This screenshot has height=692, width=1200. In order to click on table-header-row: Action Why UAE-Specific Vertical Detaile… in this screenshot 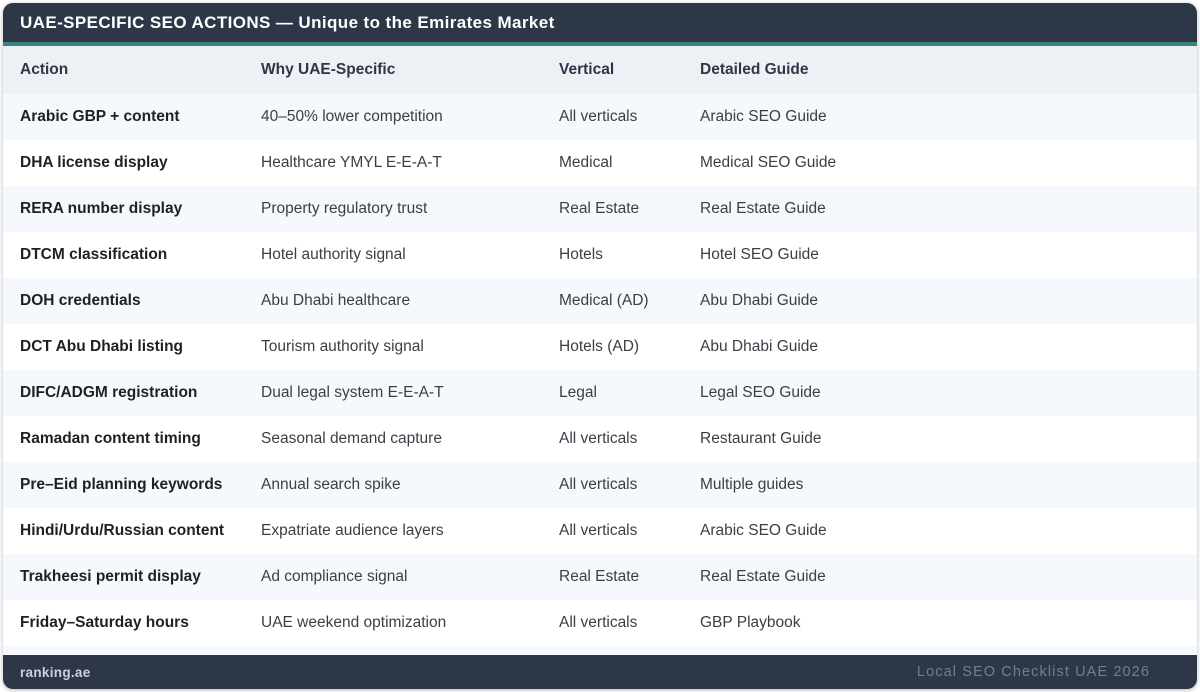, I will do `click(600, 70)`.